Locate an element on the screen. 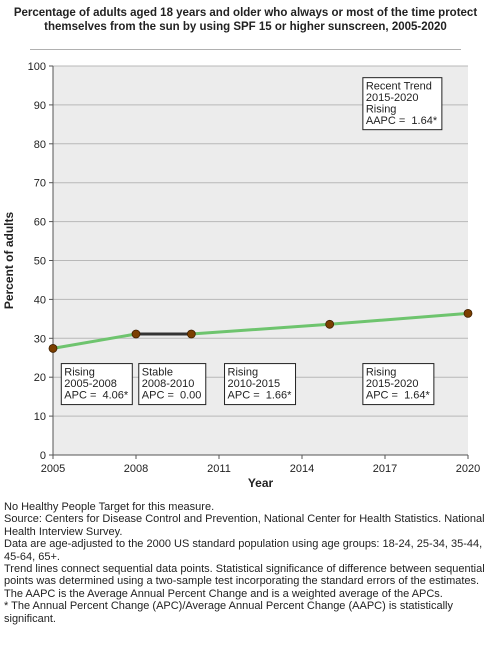 The image size is (491, 646). y-tick-label: 30 is located at coordinates (40, 339).